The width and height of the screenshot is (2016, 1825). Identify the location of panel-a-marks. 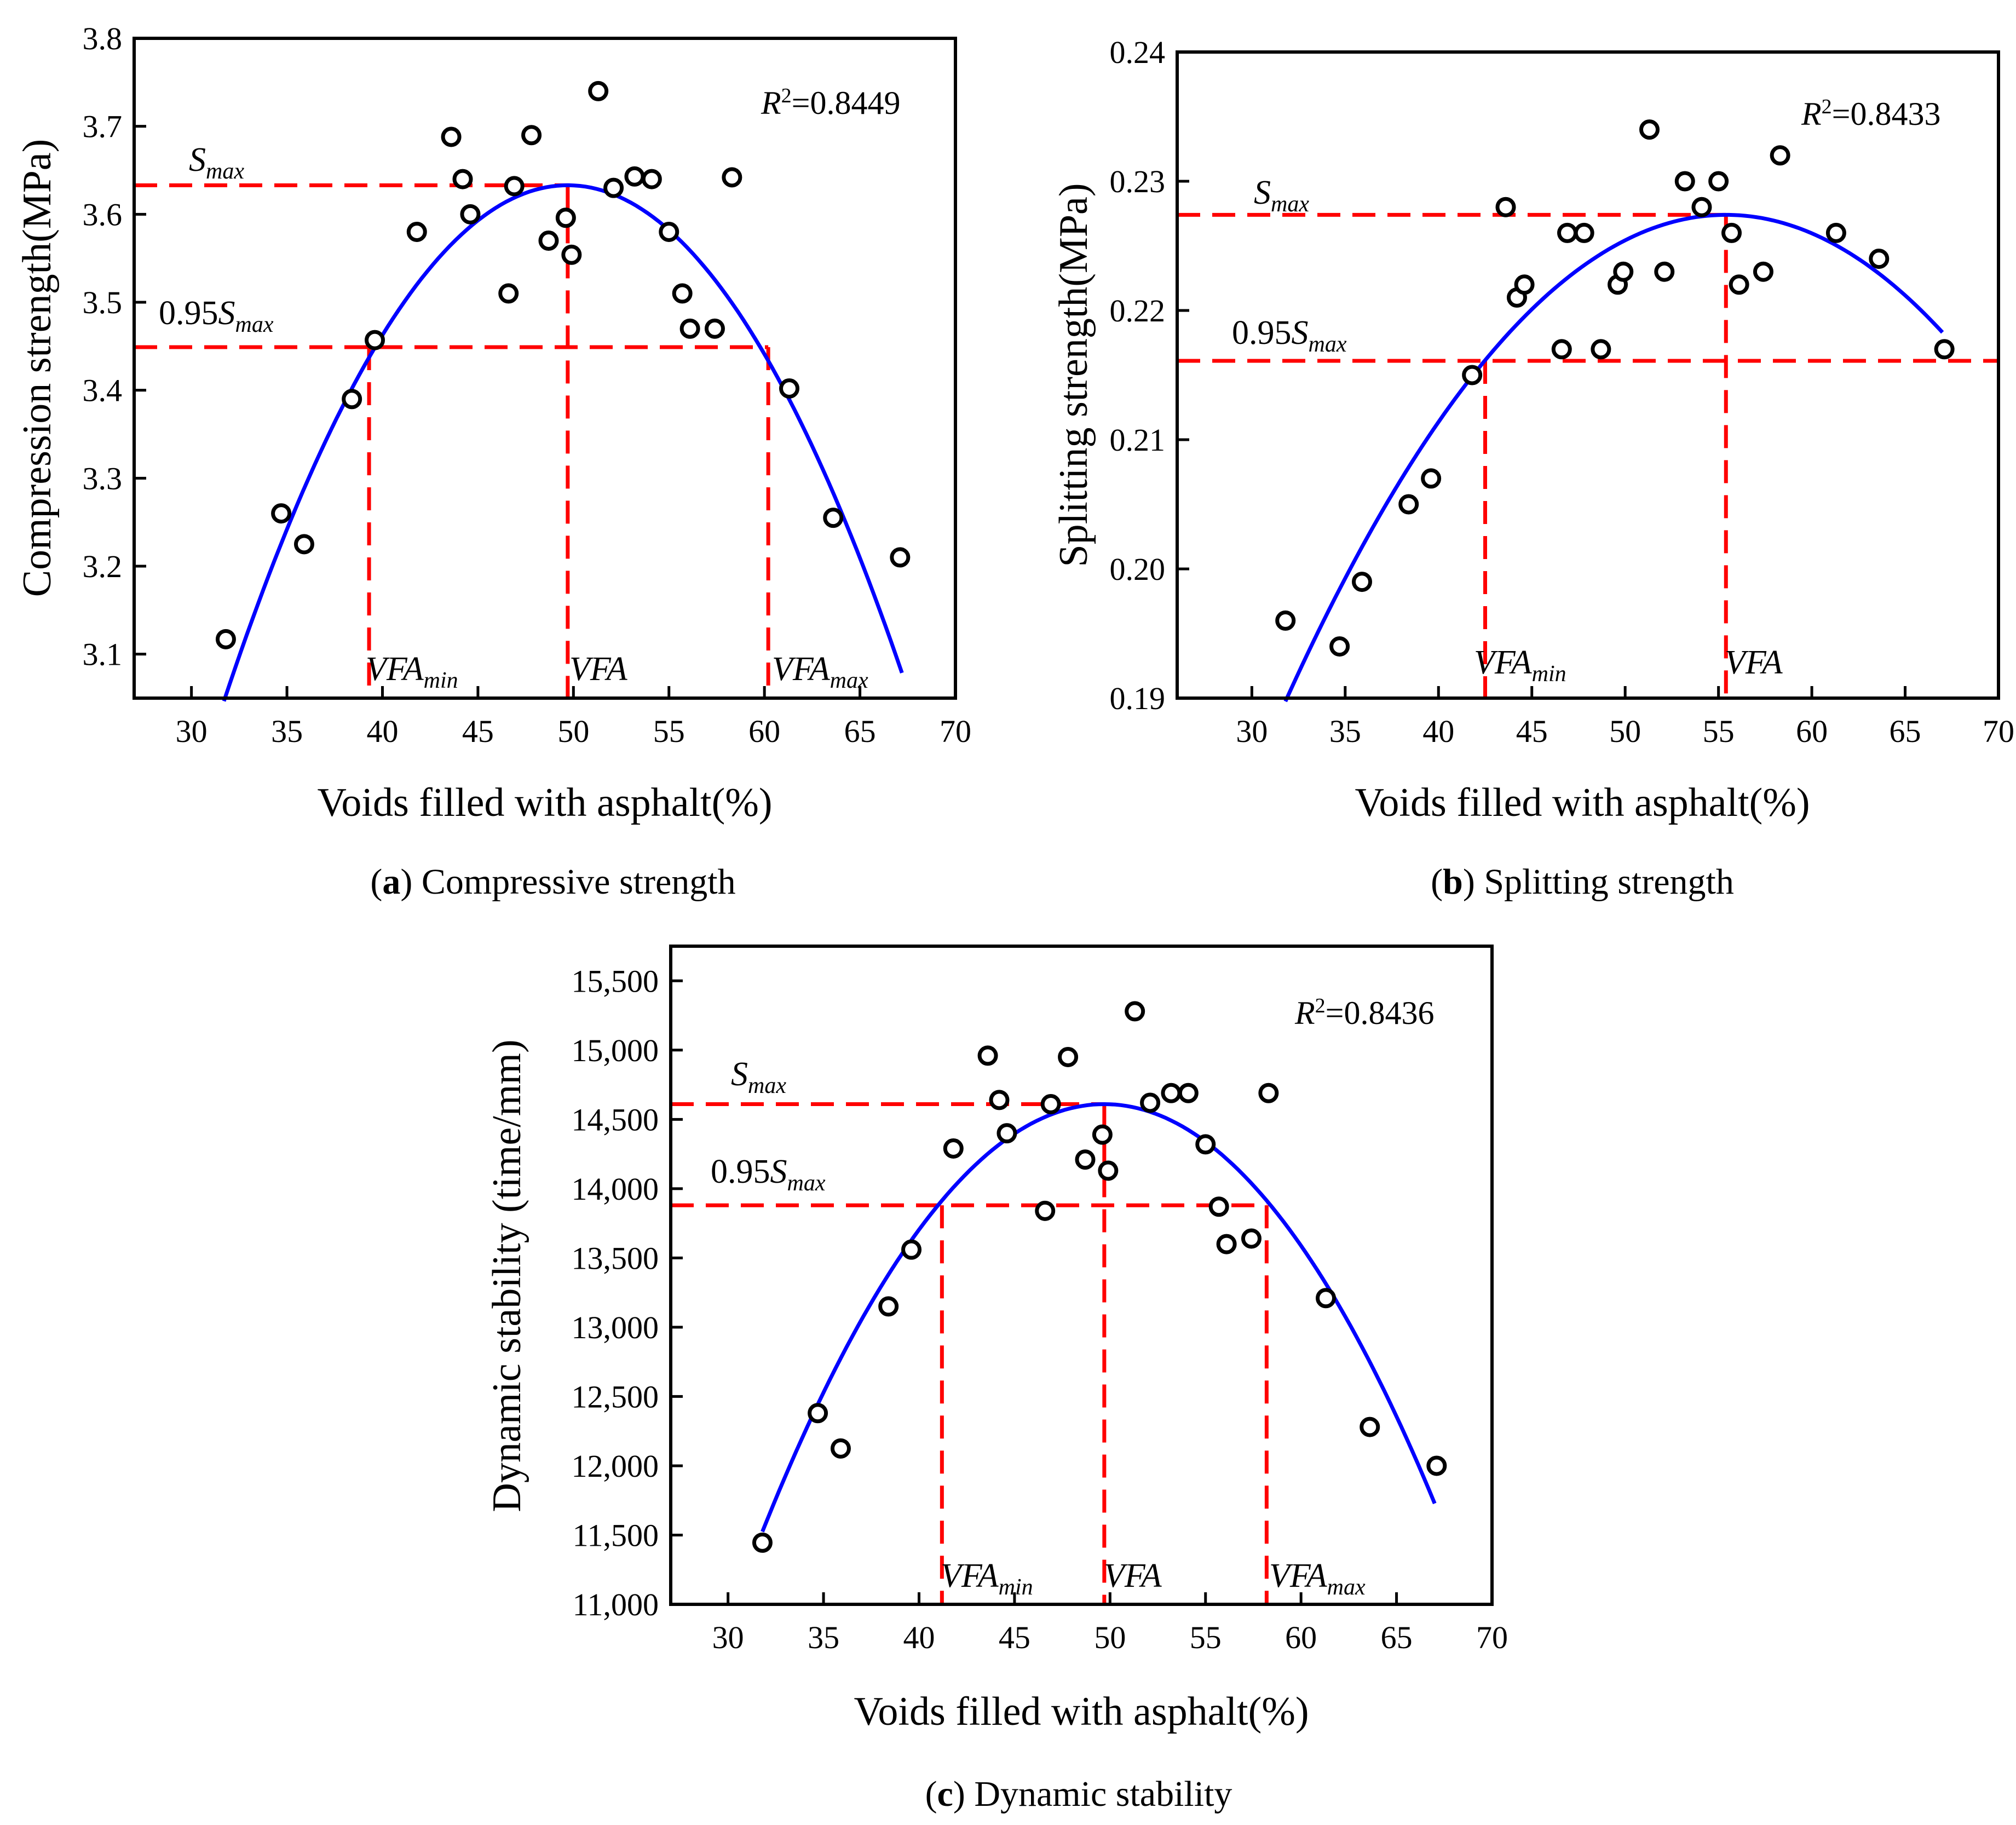
(522, 391).